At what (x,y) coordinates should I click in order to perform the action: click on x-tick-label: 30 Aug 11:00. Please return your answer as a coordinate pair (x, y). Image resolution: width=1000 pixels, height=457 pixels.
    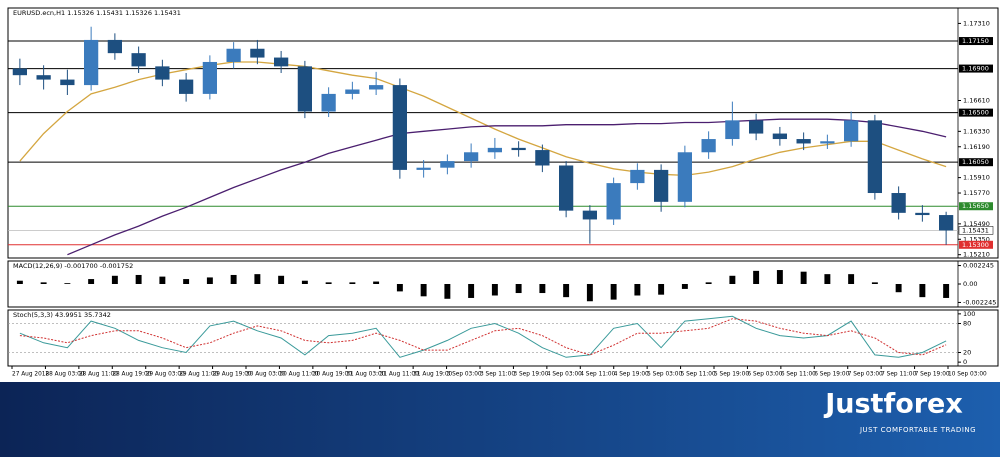
    Looking at the image, I should click on (298, 375).